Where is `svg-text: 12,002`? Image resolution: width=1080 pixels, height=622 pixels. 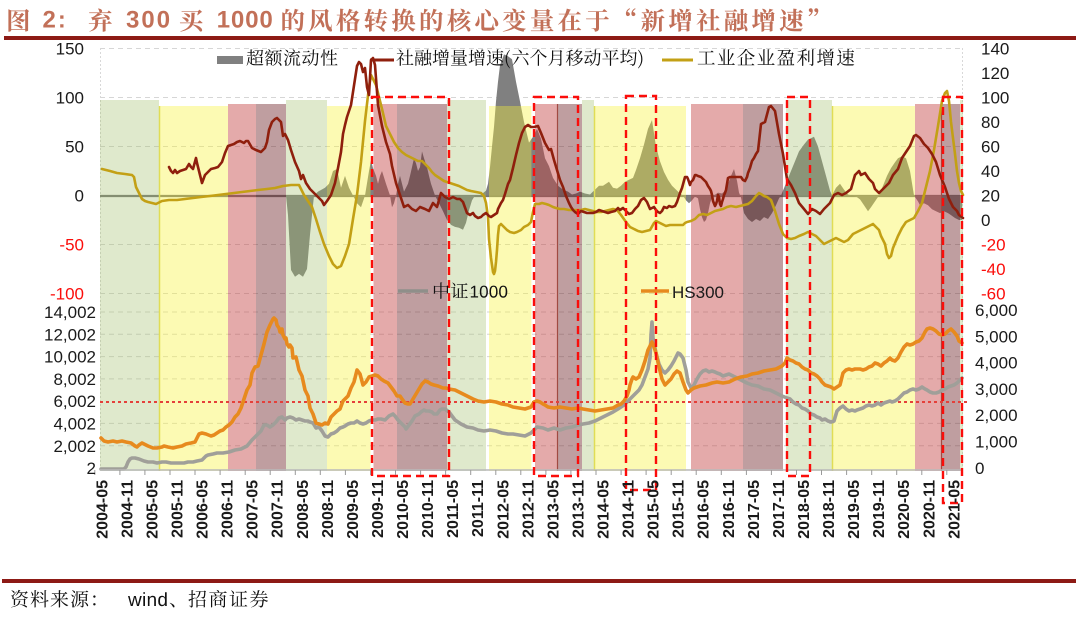
svg-text: 12,002 is located at coordinates (70, 334).